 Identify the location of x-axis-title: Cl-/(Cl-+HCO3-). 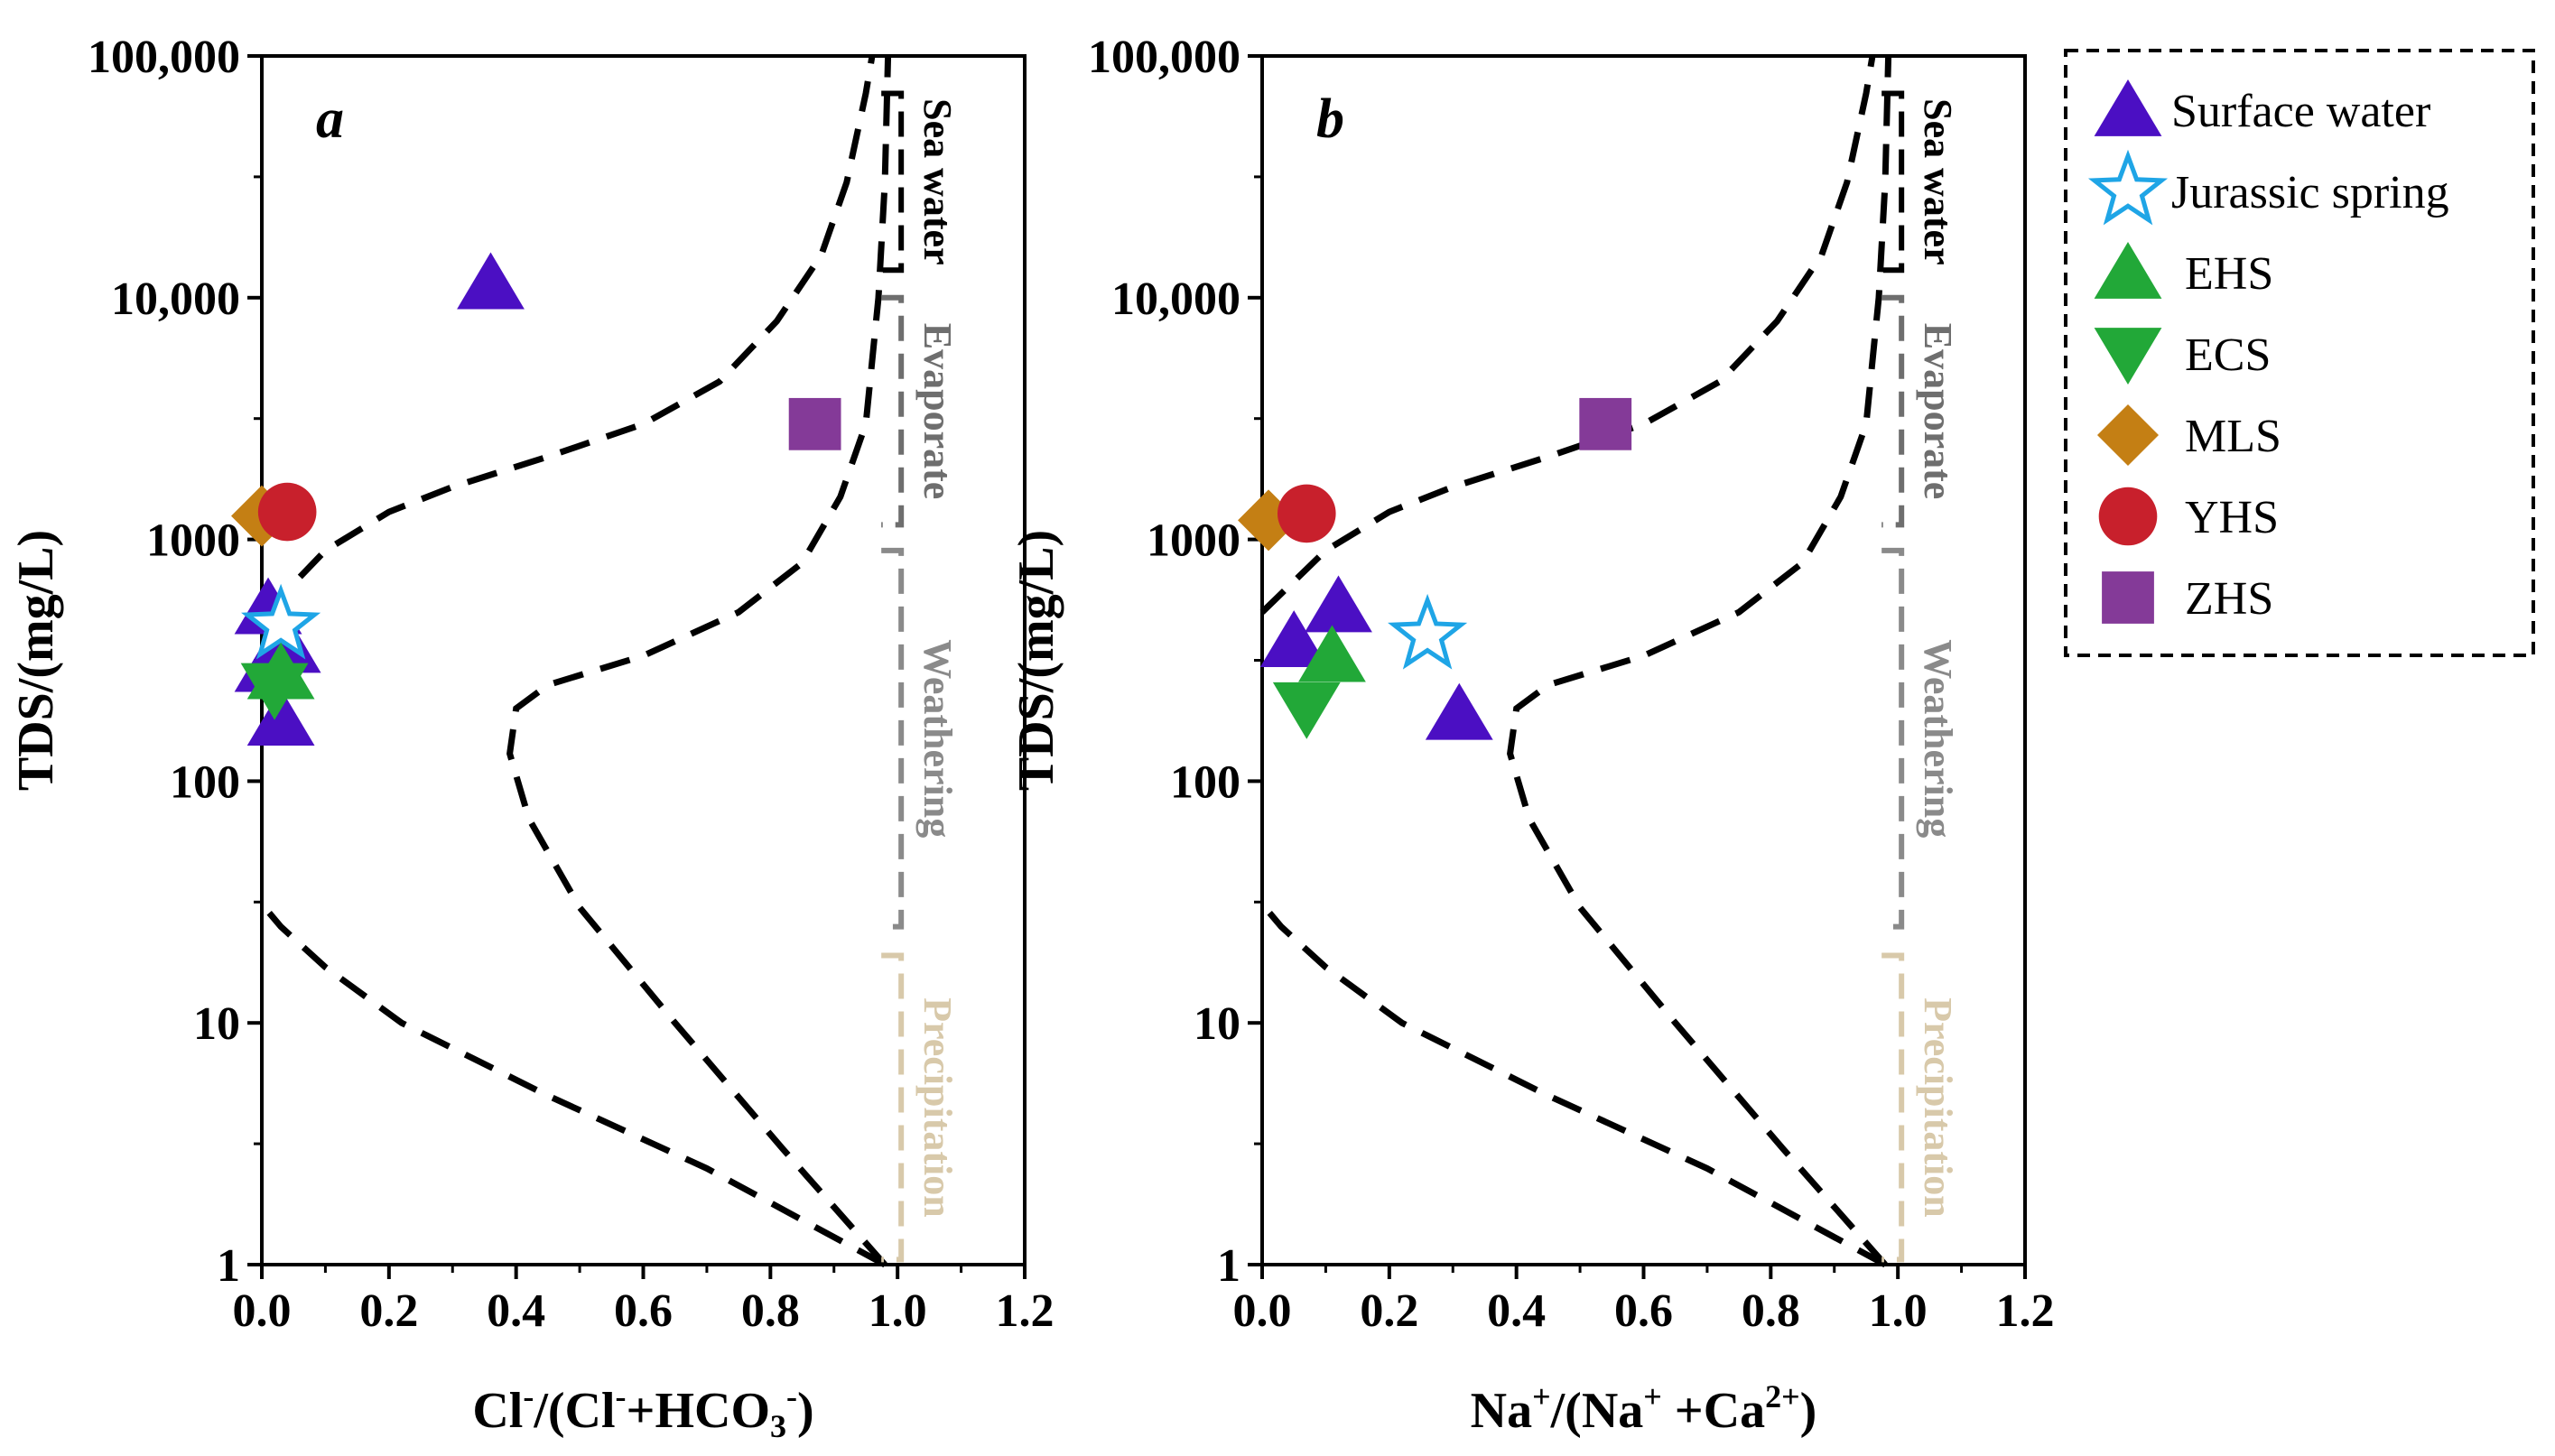
(642, 1410).